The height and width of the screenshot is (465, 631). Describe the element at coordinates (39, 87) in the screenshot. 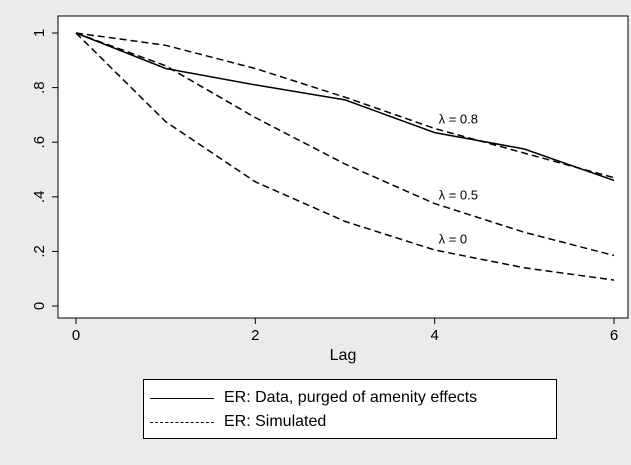

I see `y-tick-label: .8` at that location.